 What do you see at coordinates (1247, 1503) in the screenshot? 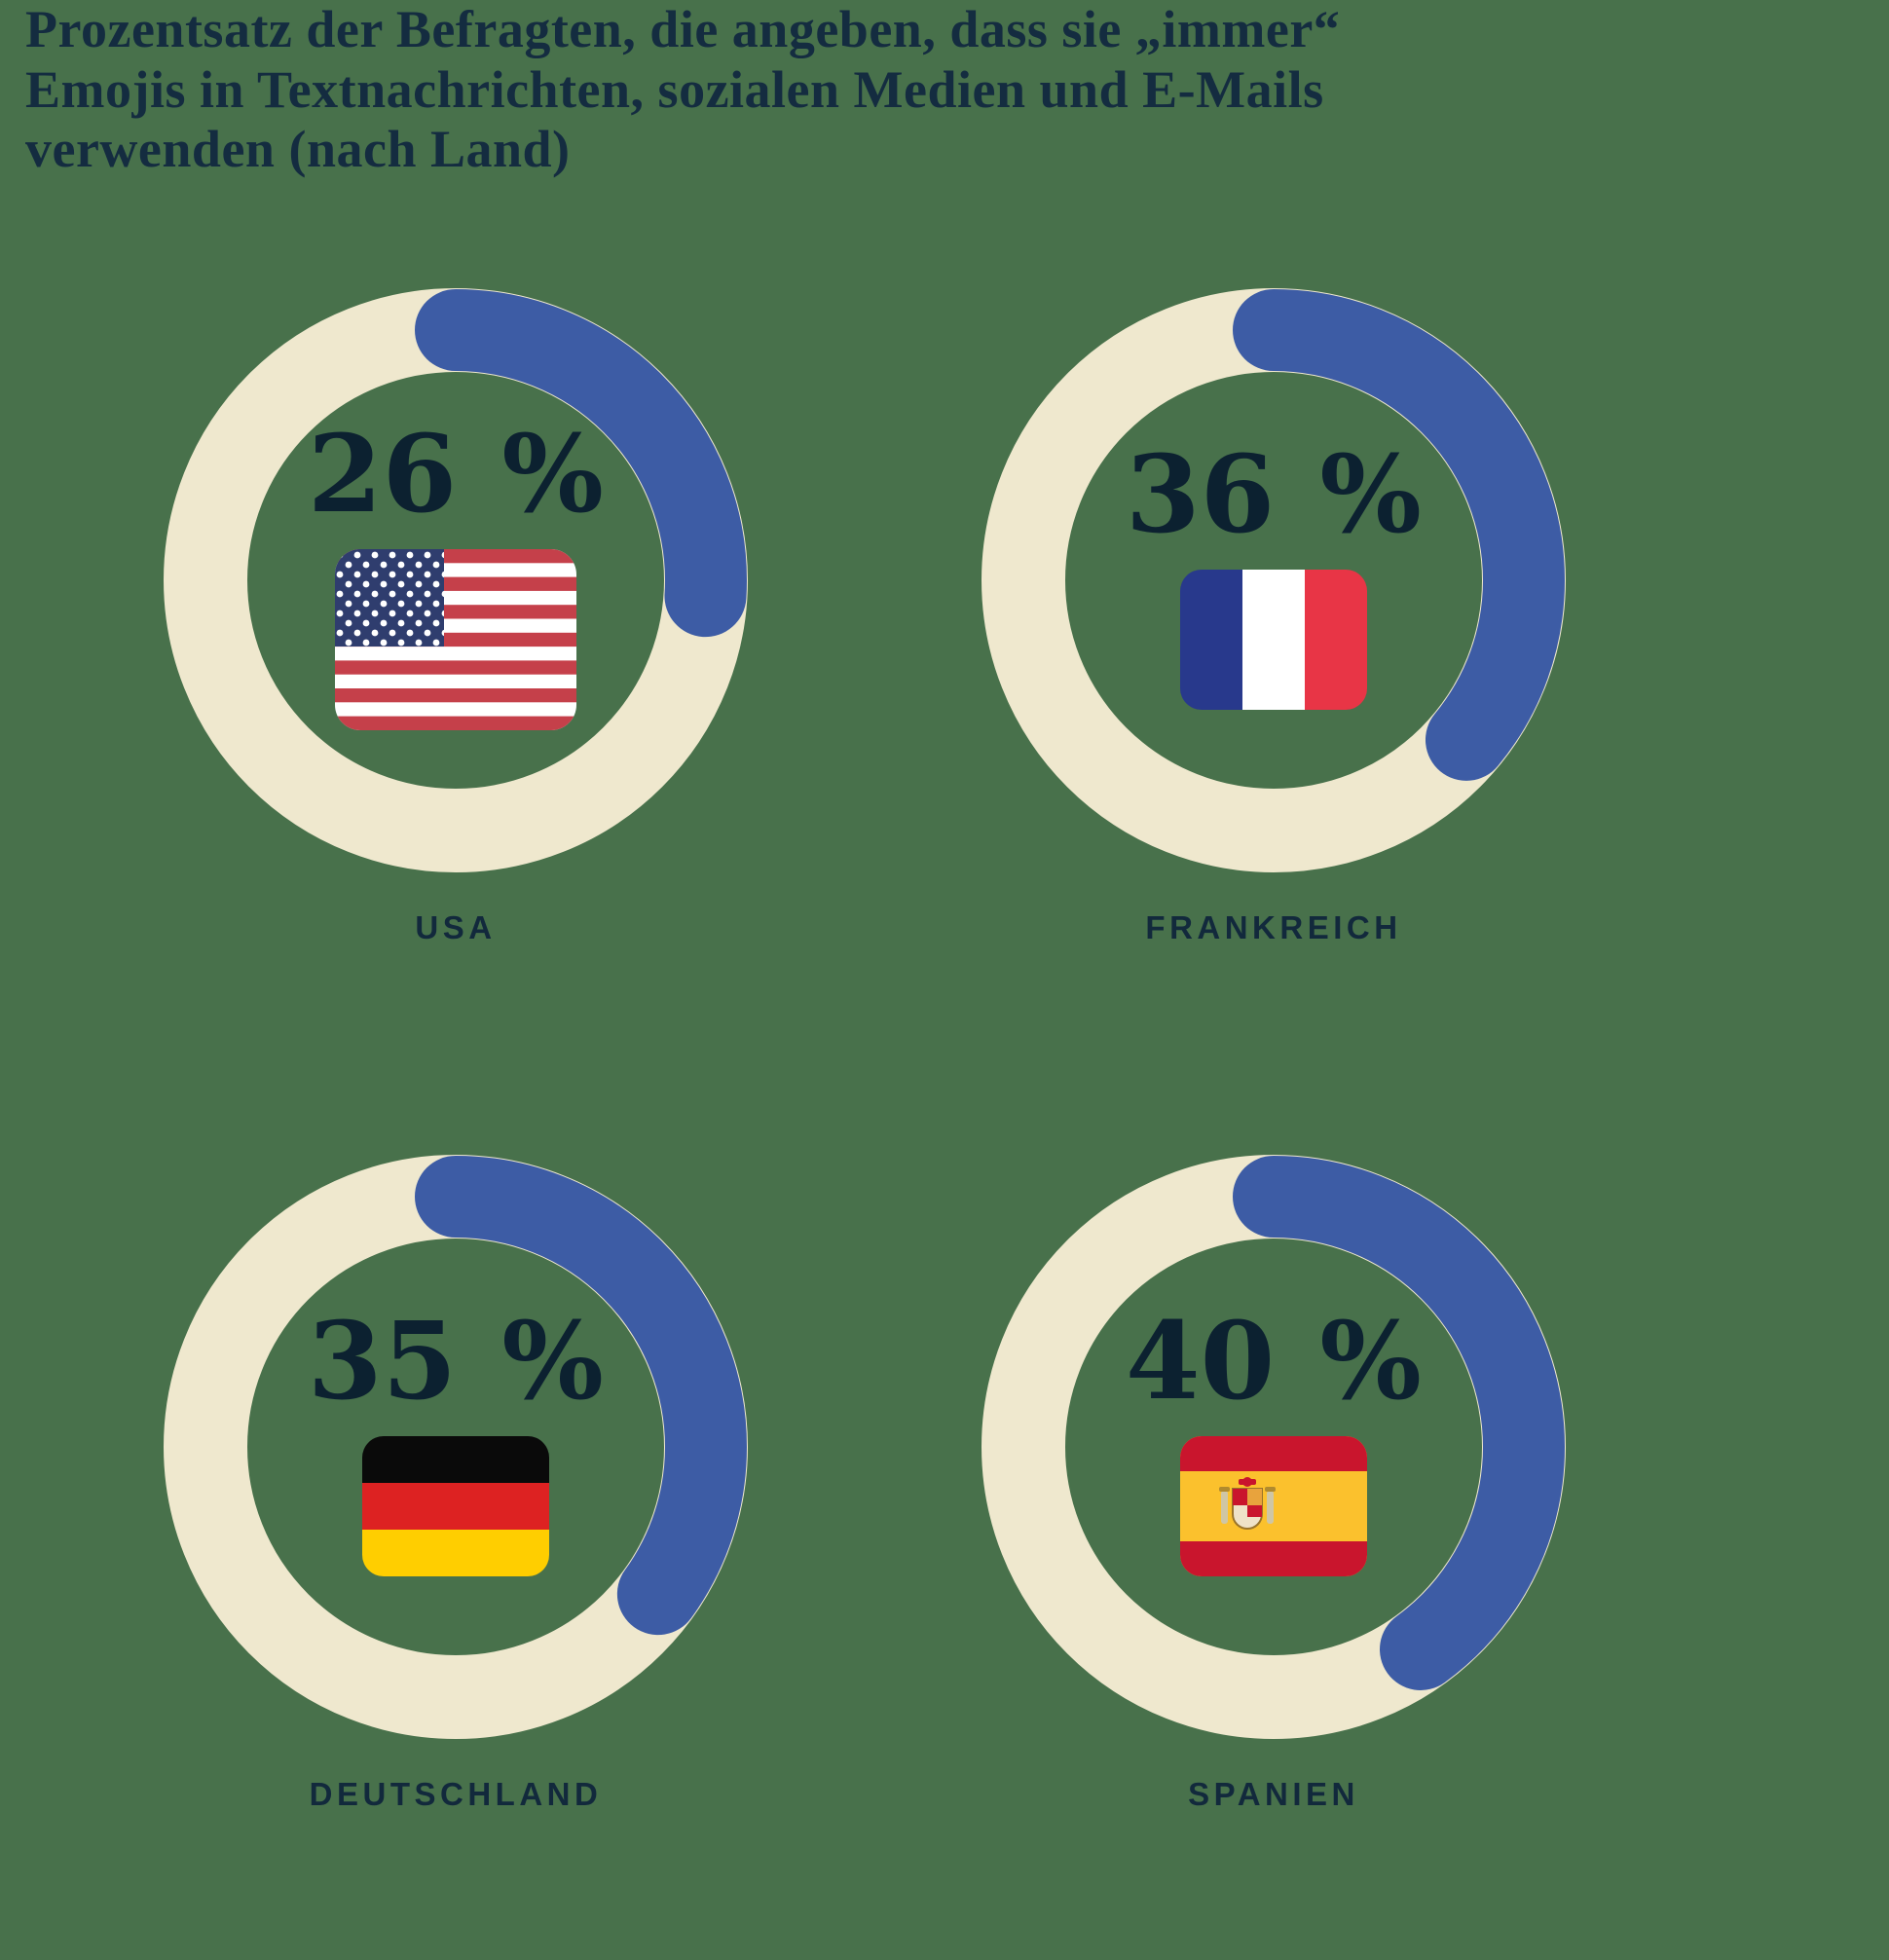
I see `spain-crest` at bounding box center [1247, 1503].